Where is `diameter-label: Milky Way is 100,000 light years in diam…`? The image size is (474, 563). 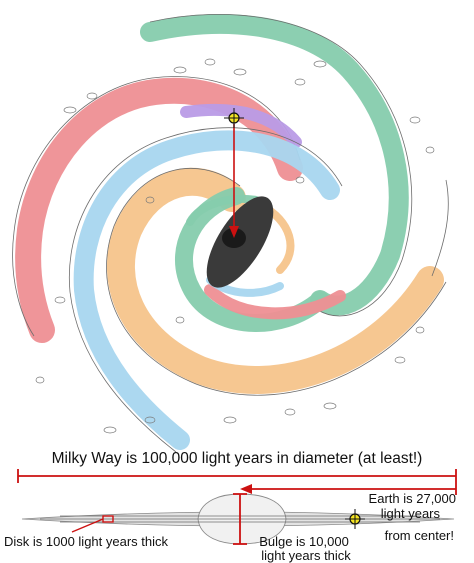
diameter-label: Milky Way is 100,000 light years in diam… is located at coordinates (237, 458).